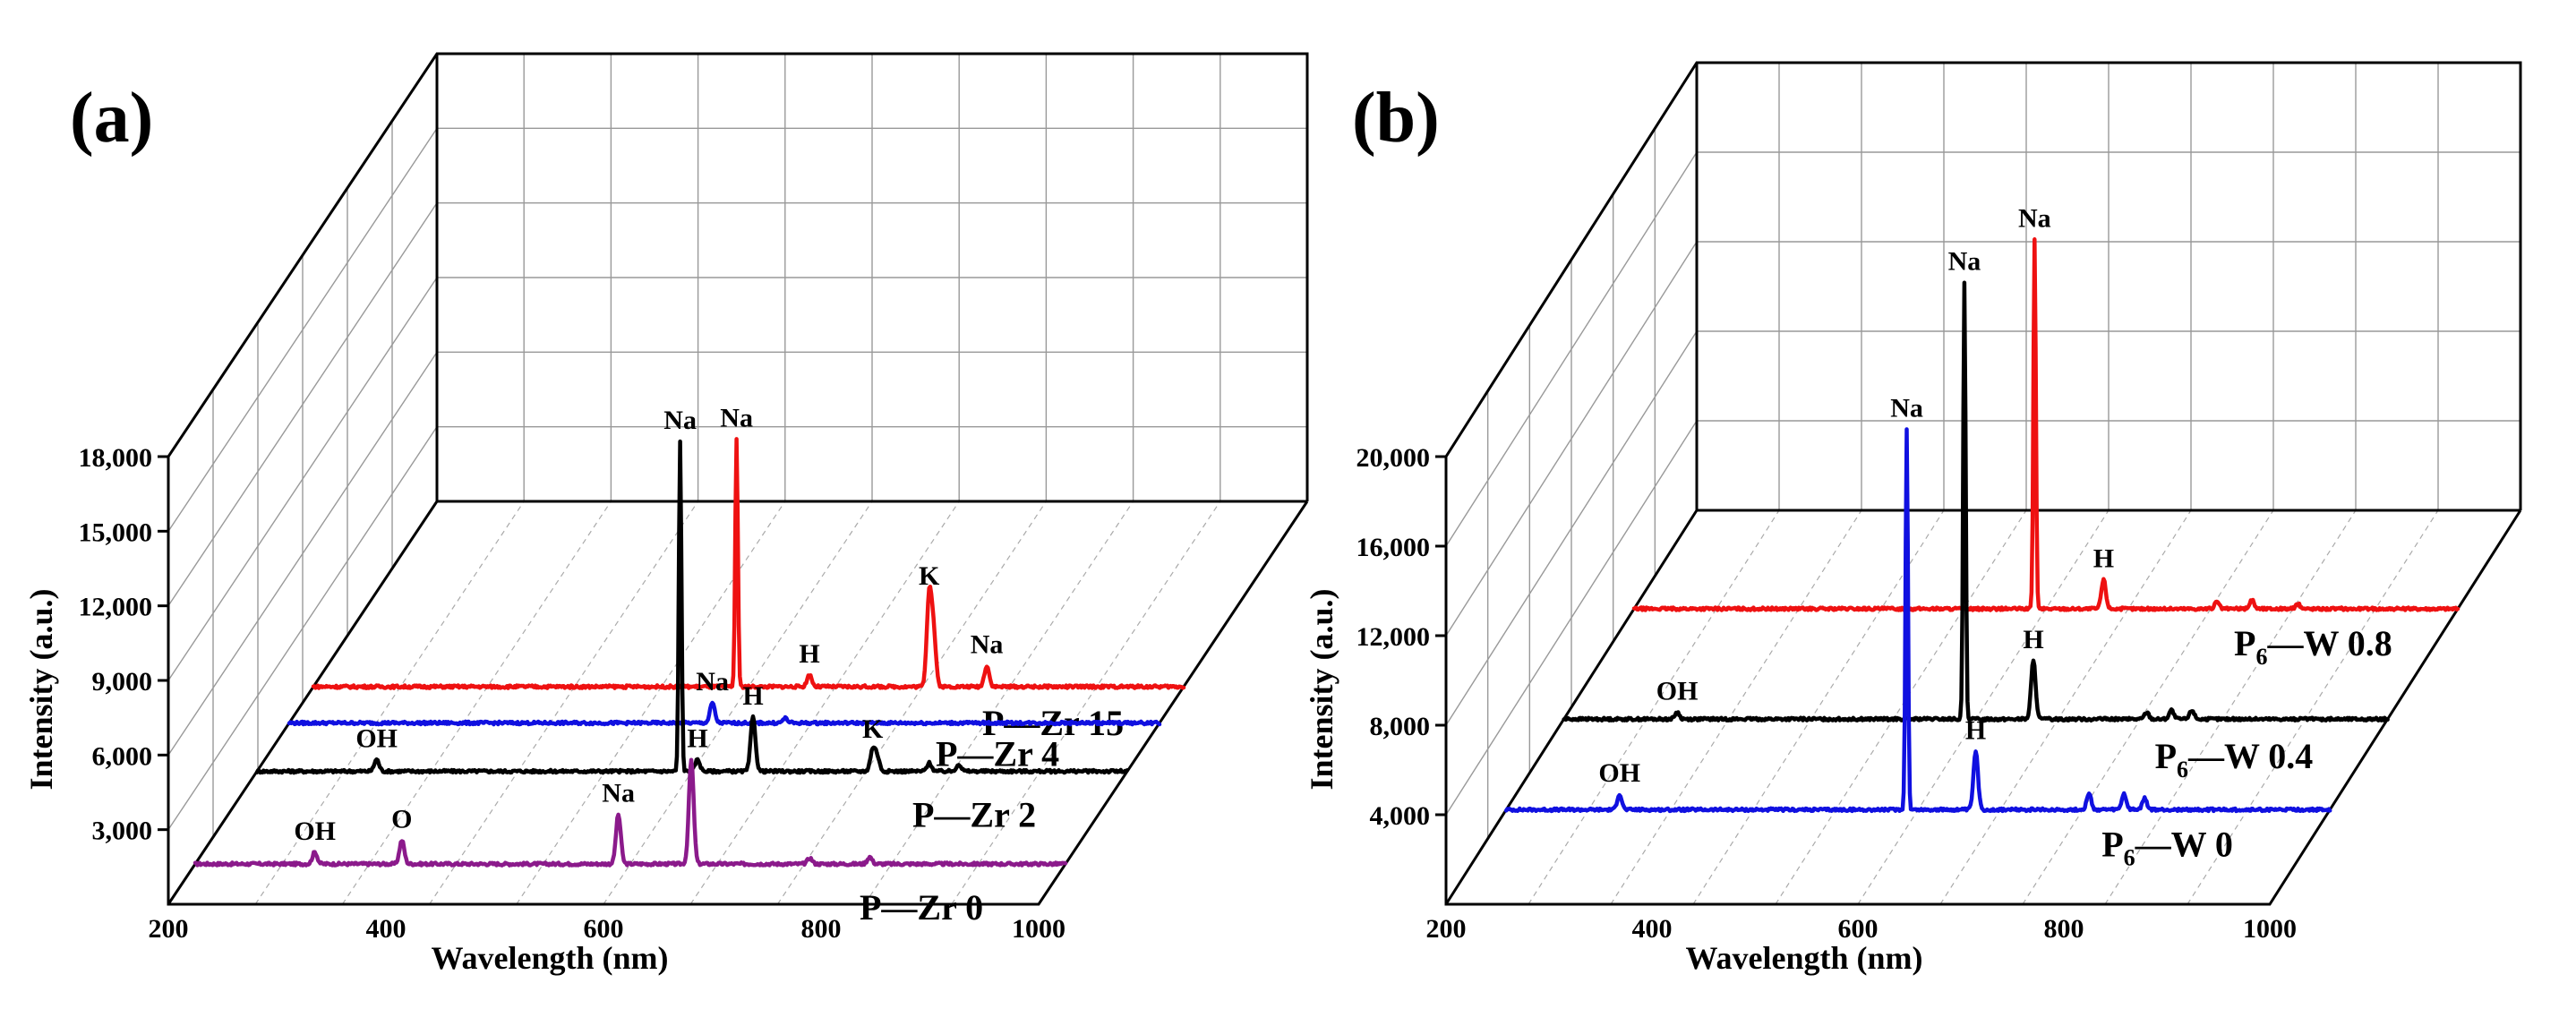 Image resolution: width=2576 pixels, height=1009 pixels. I want to click on series-name: P6—W 0.4, so click(2234, 759).